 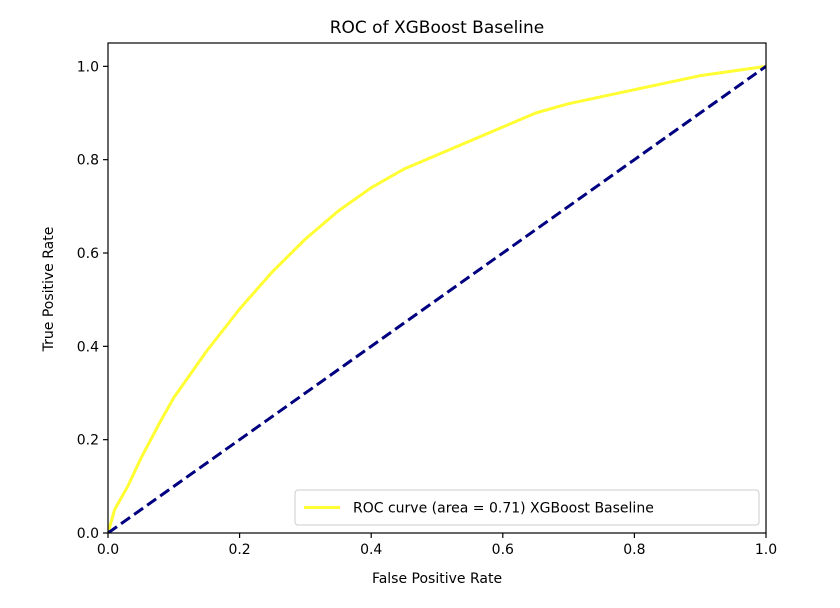 What do you see at coordinates (88, 161) in the screenshot?
I see `y-tick-label: 0.8` at bounding box center [88, 161].